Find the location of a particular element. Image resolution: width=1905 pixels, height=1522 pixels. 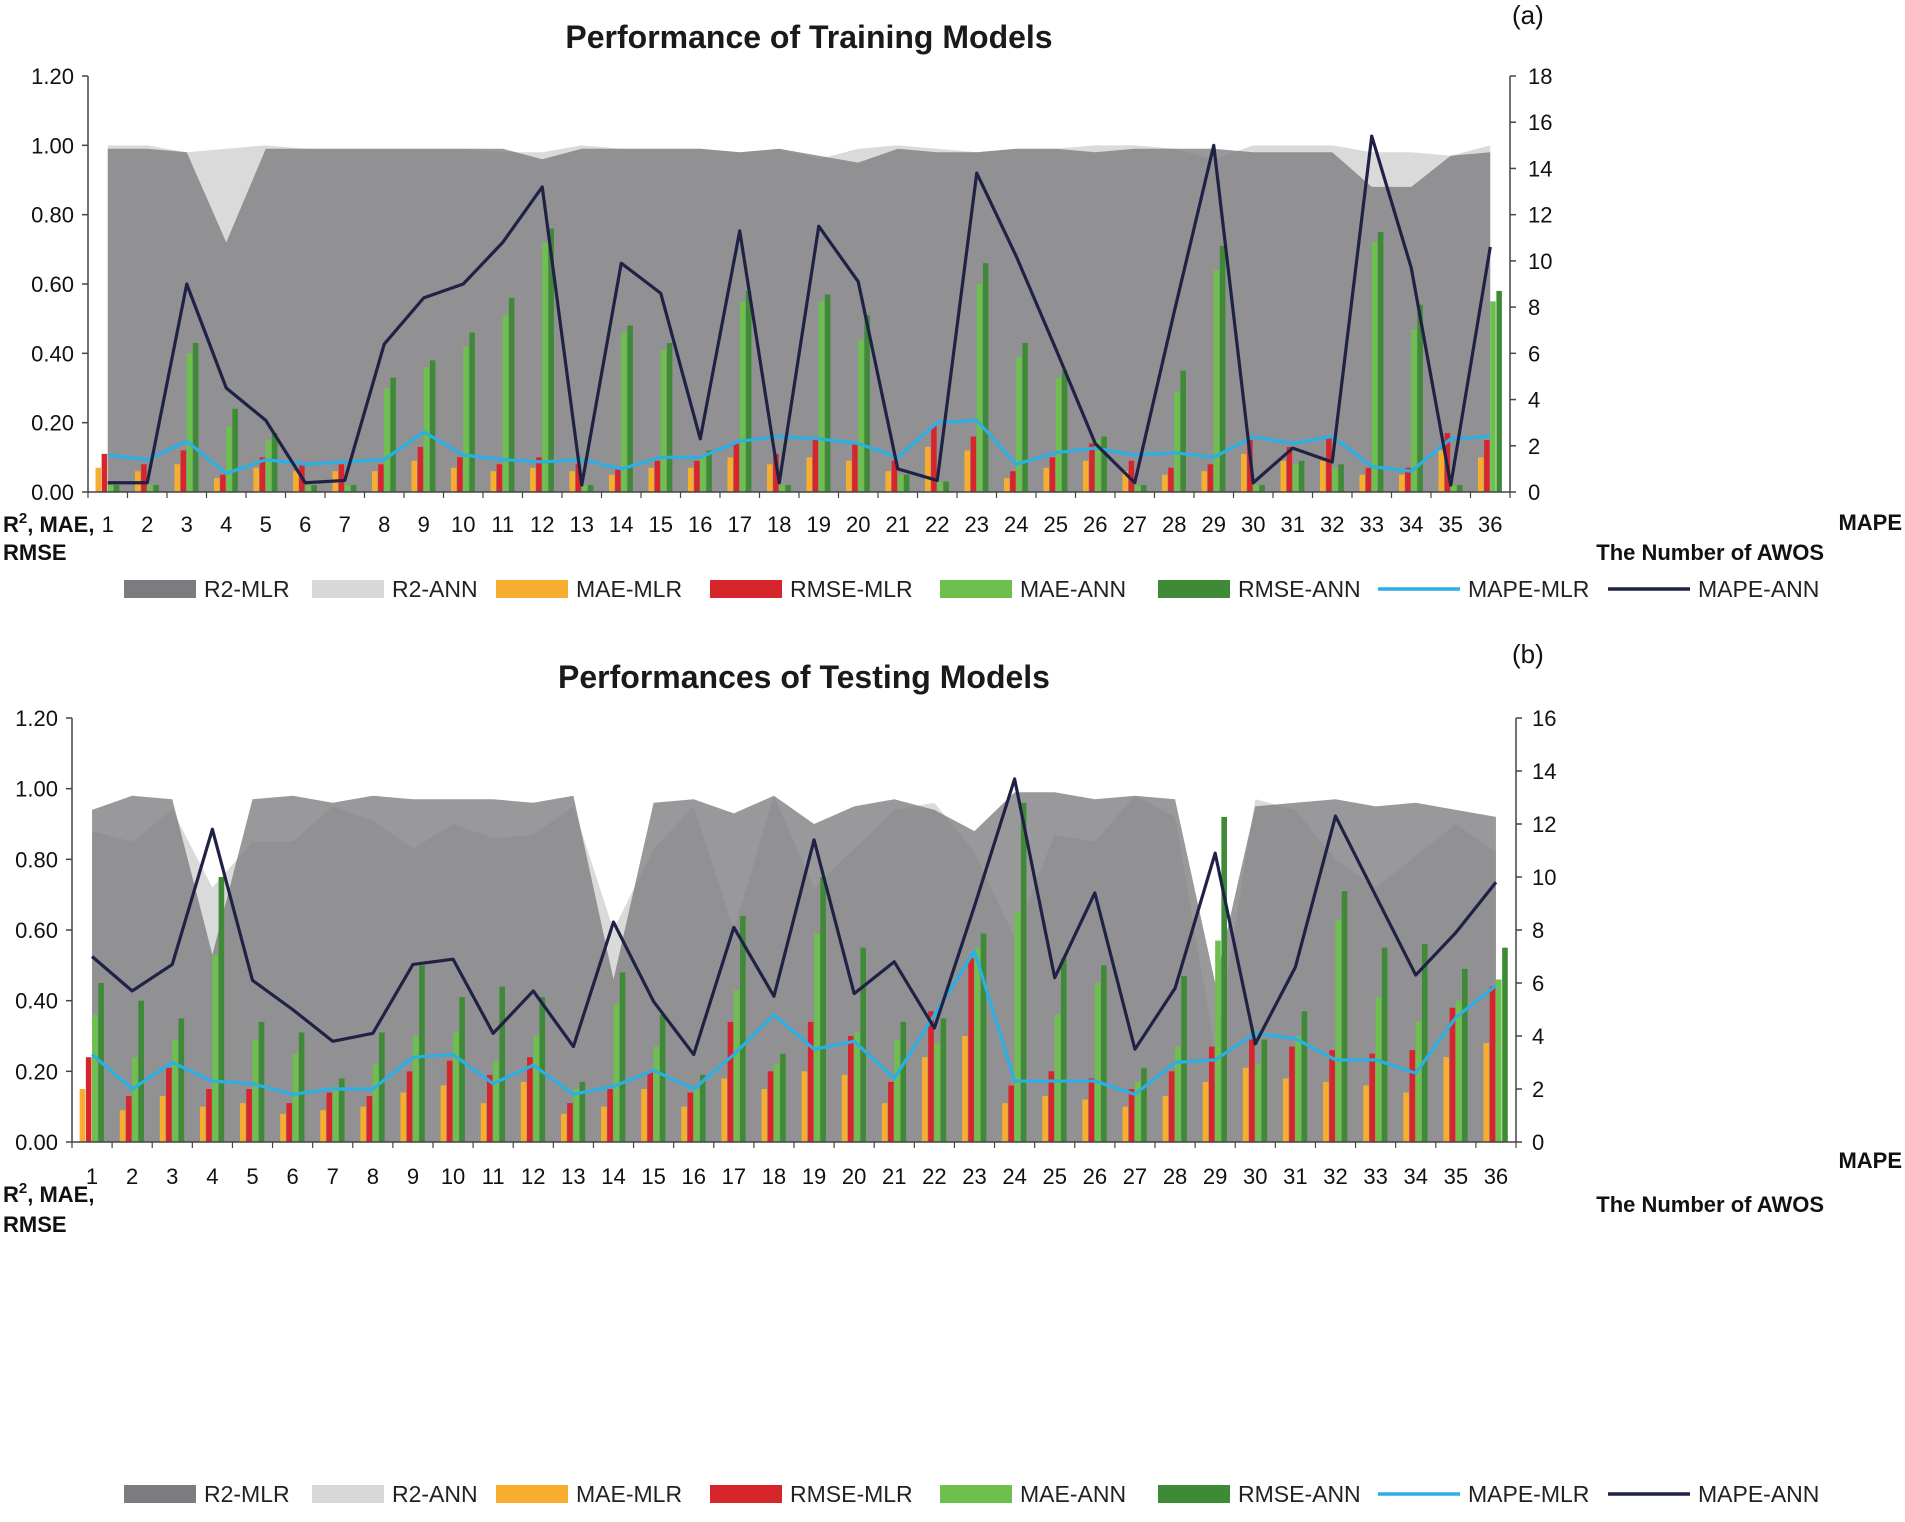

left-tick-label: 1.20 is located at coordinates (36, 718).